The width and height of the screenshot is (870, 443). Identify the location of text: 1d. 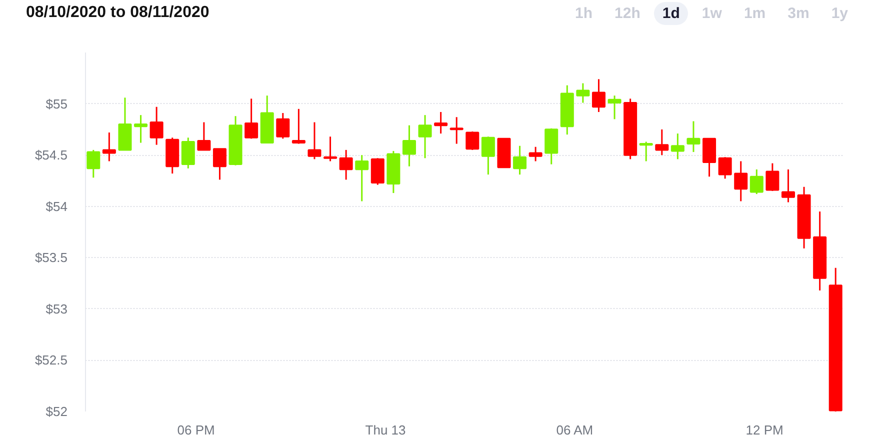
(671, 13).